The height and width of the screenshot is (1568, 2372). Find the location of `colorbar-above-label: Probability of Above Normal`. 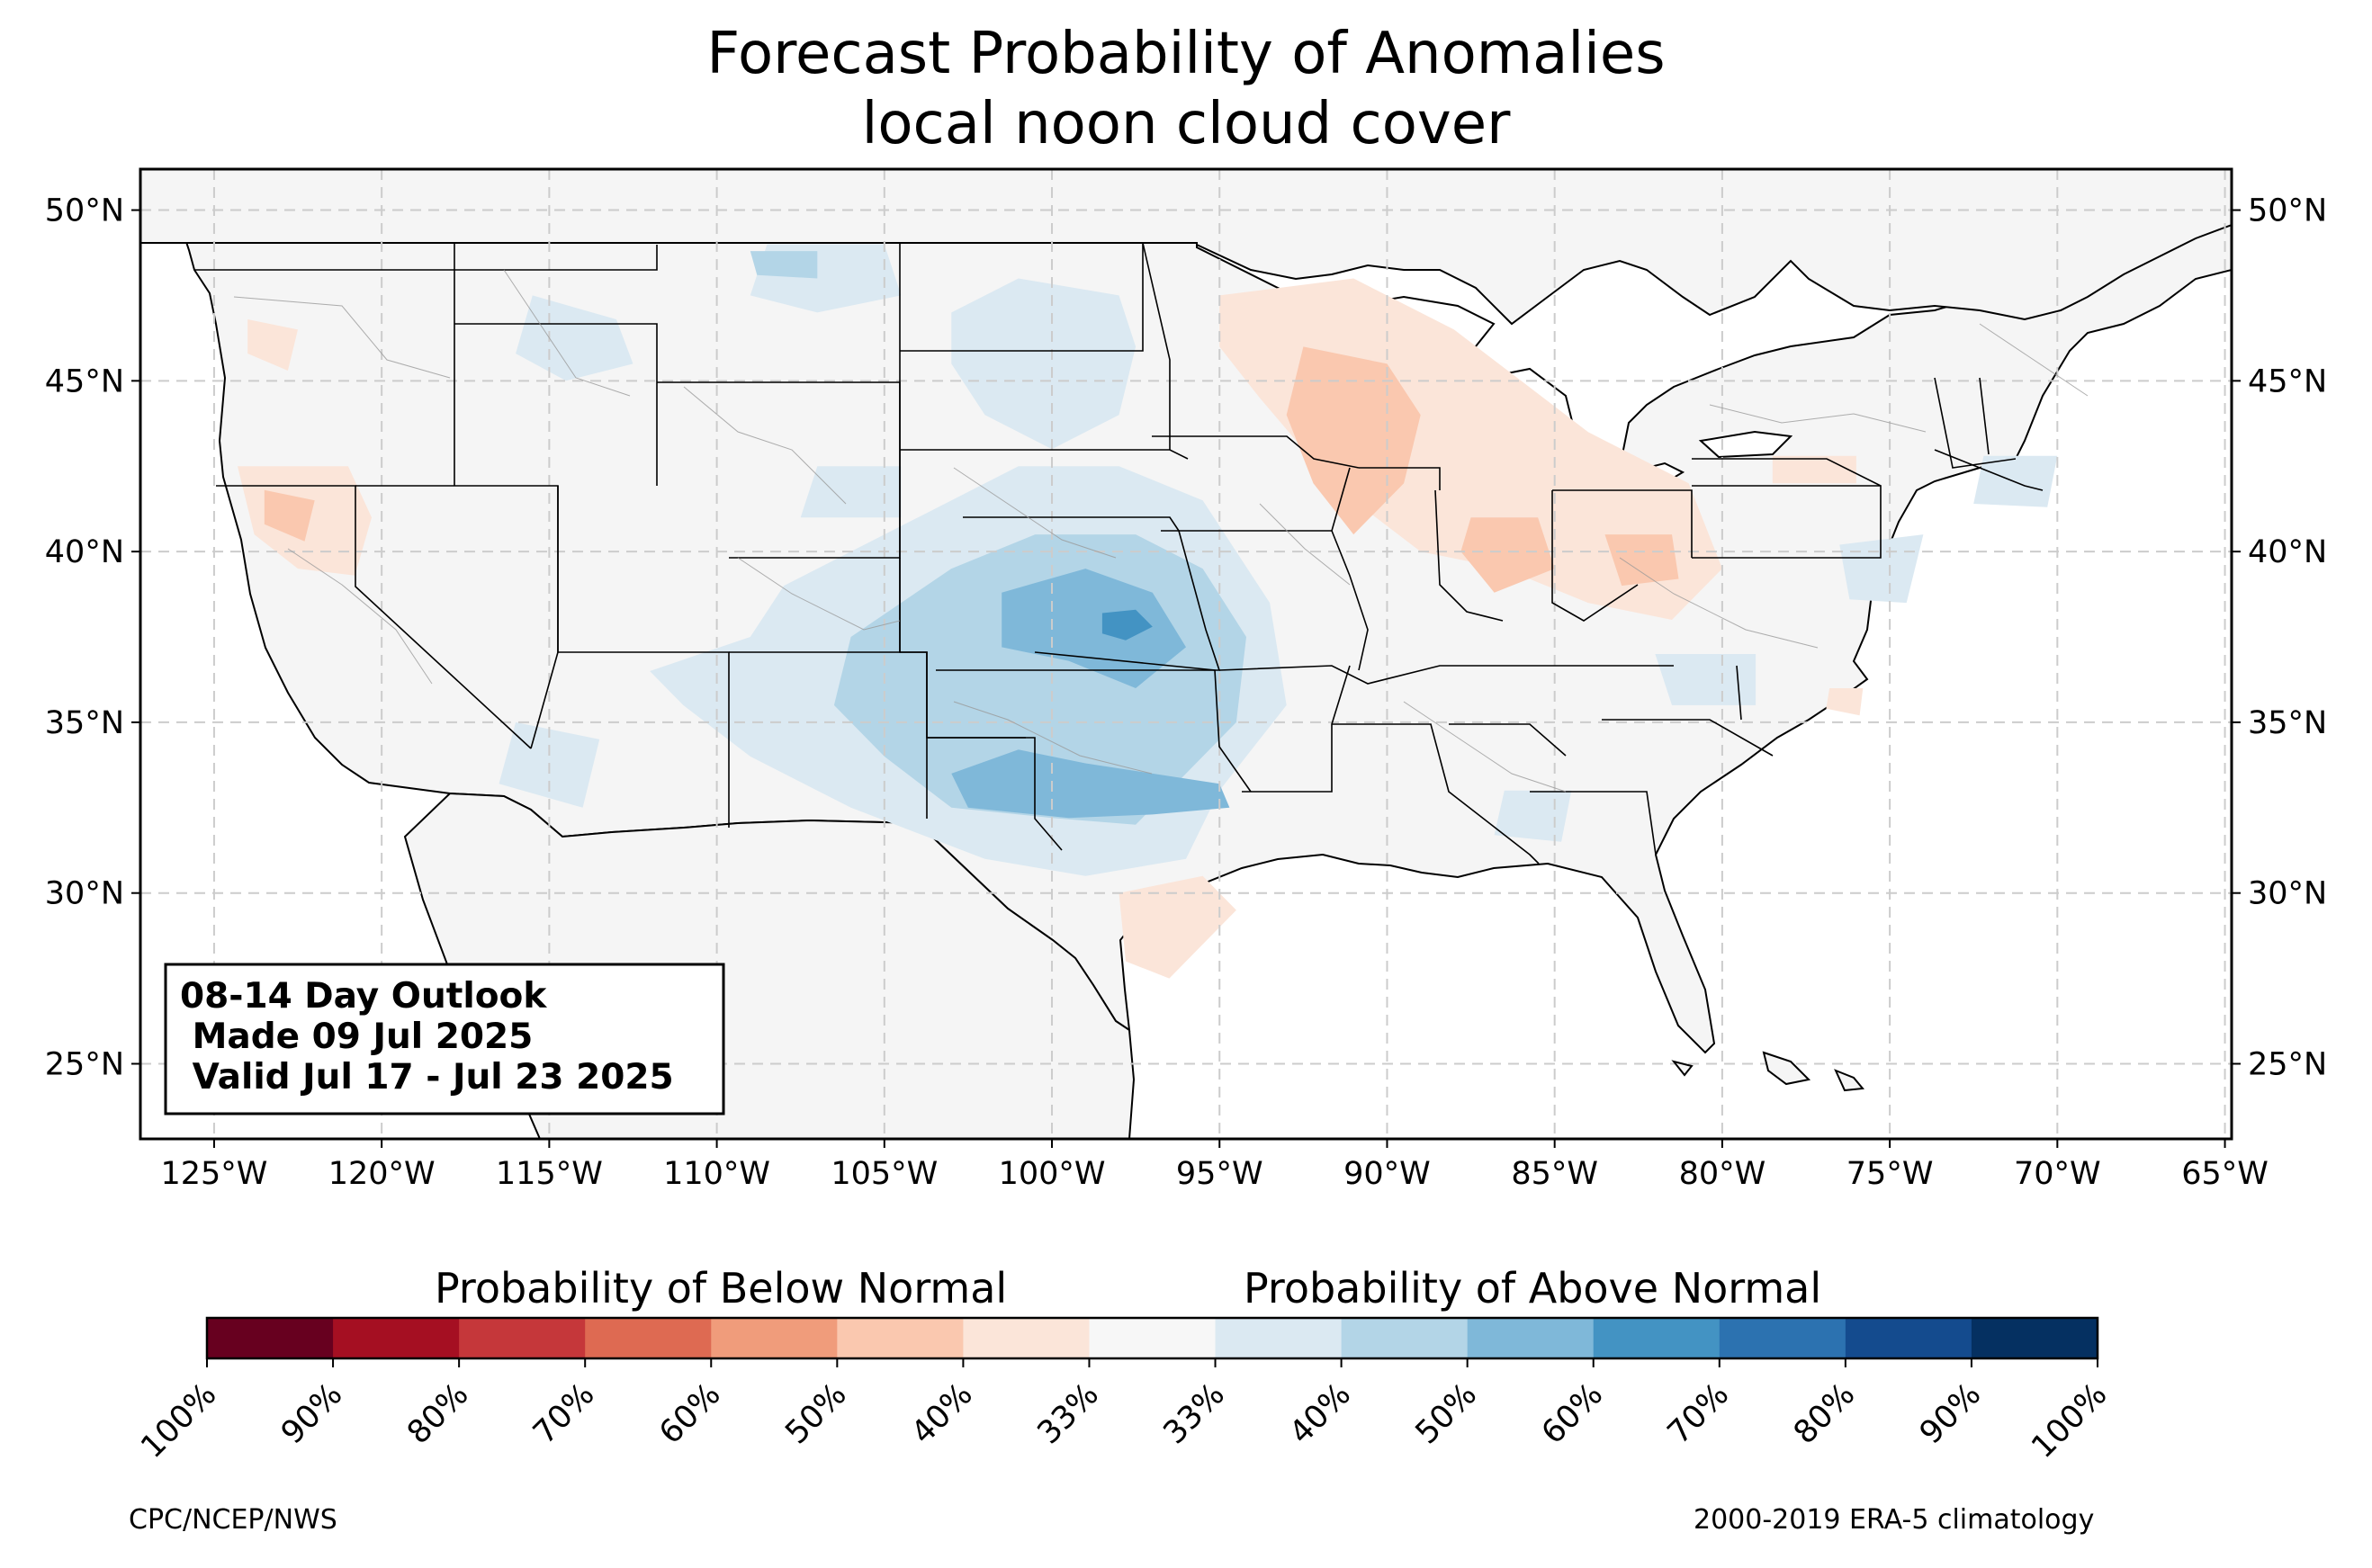

colorbar-above-label: Probability of Above Normal is located at coordinates (1533, 1288).